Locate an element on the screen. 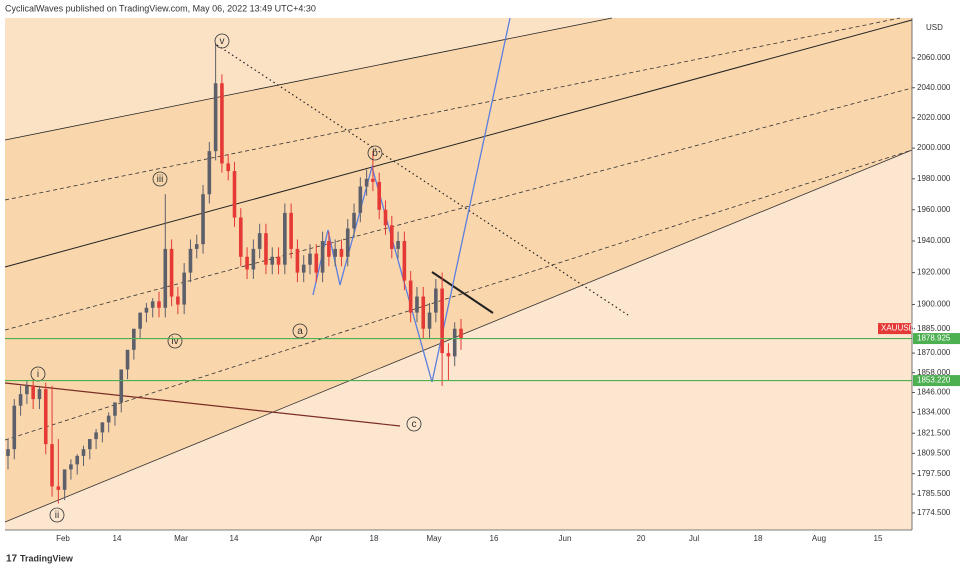  price-tag-label: 1878.925 is located at coordinates (934, 338).